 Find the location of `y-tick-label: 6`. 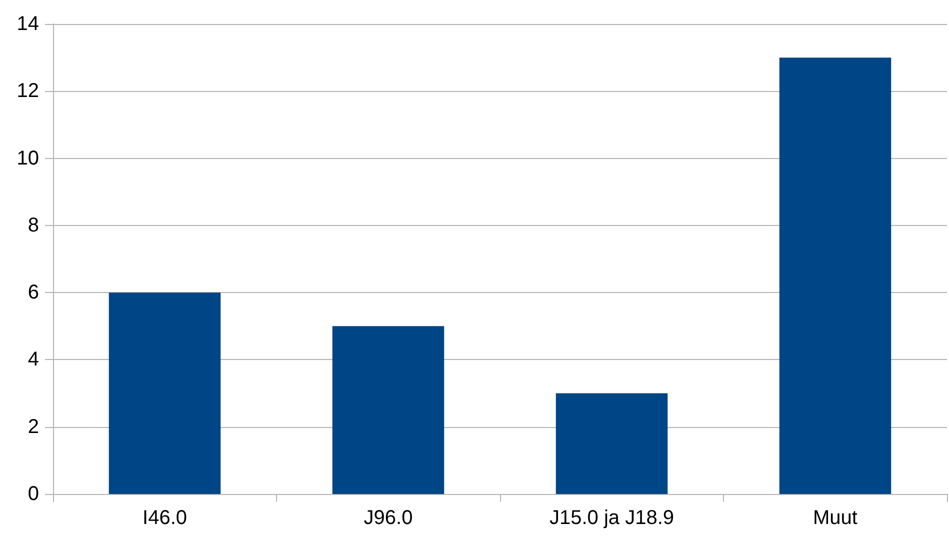

y-tick-label: 6 is located at coordinates (33, 293).